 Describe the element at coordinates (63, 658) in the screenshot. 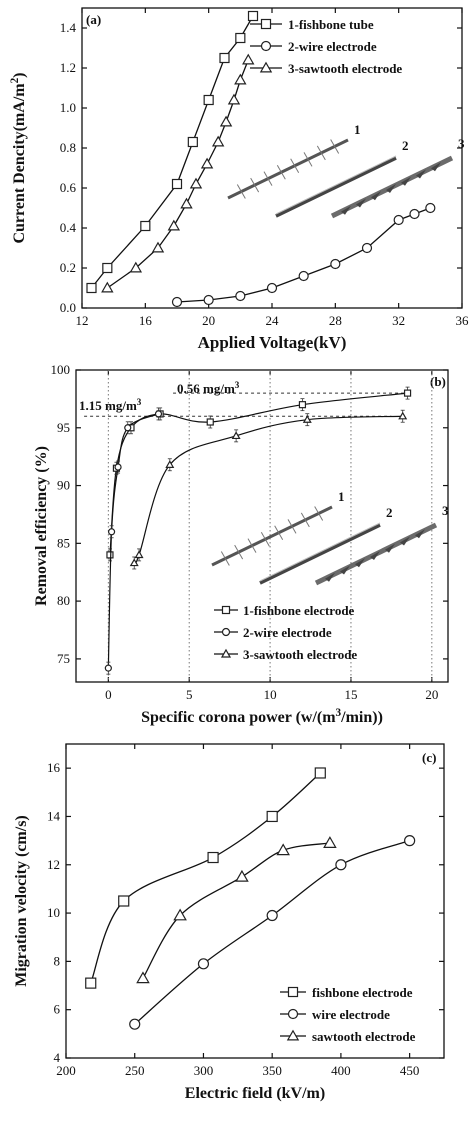

I see `y-tick-label: 75` at that location.